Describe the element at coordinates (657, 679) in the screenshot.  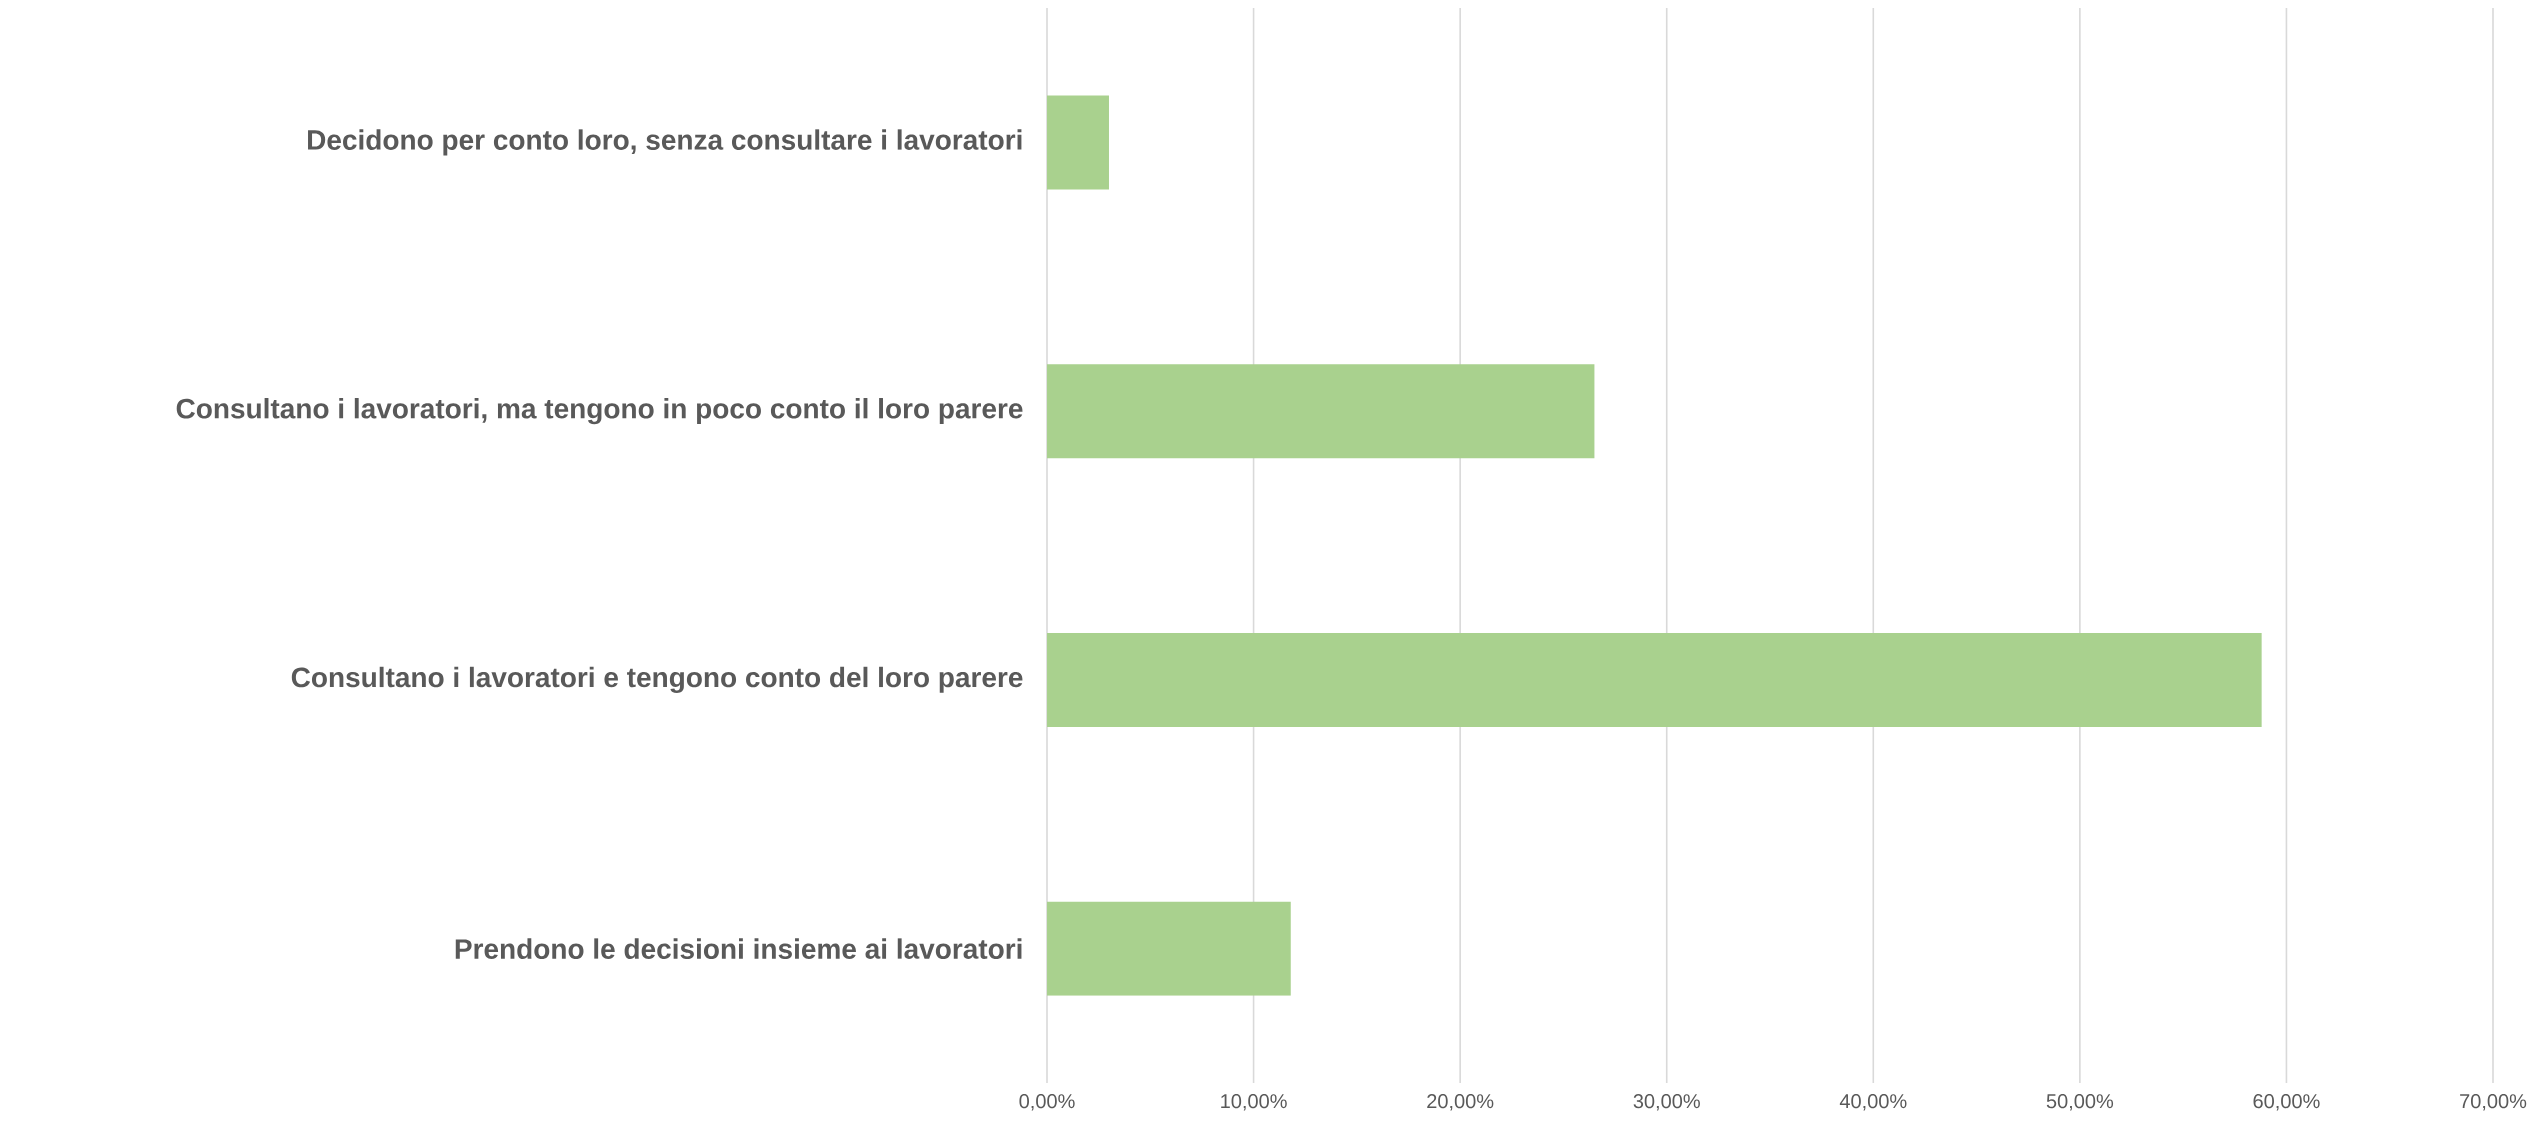
I see `y-tick-label: Consultano i lavoratori e tengono conto del loro parere` at that location.